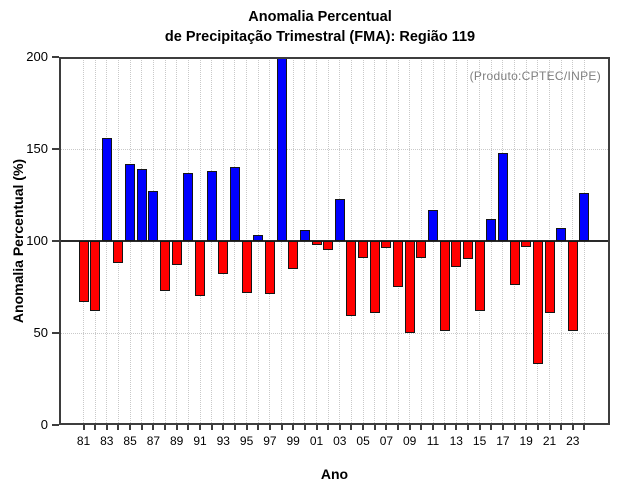 This screenshot has height=500, width=640. I want to click on bar-1986, so click(141, 205).